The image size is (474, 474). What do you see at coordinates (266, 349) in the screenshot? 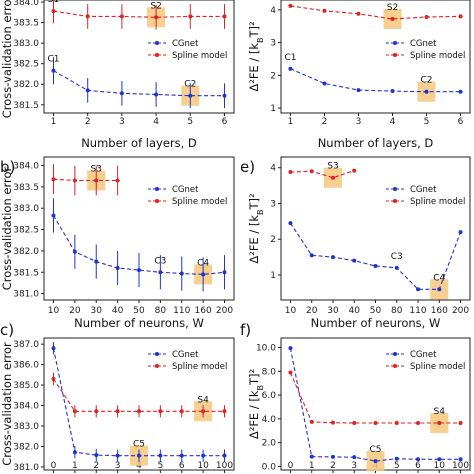
I see `y-tick-label: 10.0` at bounding box center [266, 349].